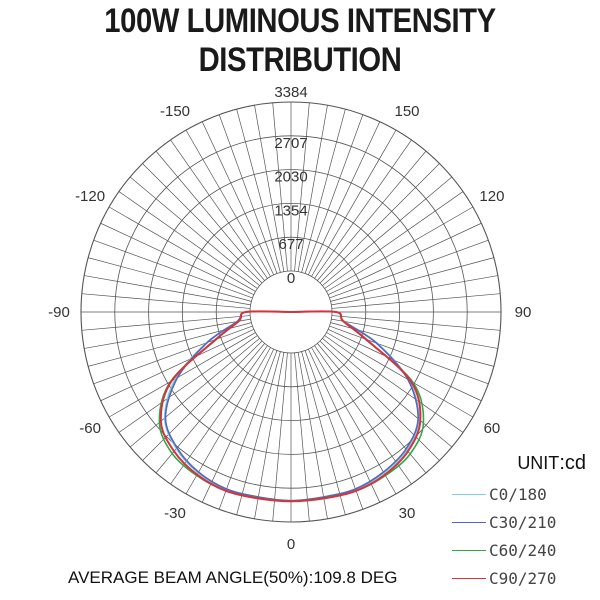  What do you see at coordinates (290, 244) in the screenshot?
I see `radial-tick-label-677: 677` at bounding box center [290, 244].